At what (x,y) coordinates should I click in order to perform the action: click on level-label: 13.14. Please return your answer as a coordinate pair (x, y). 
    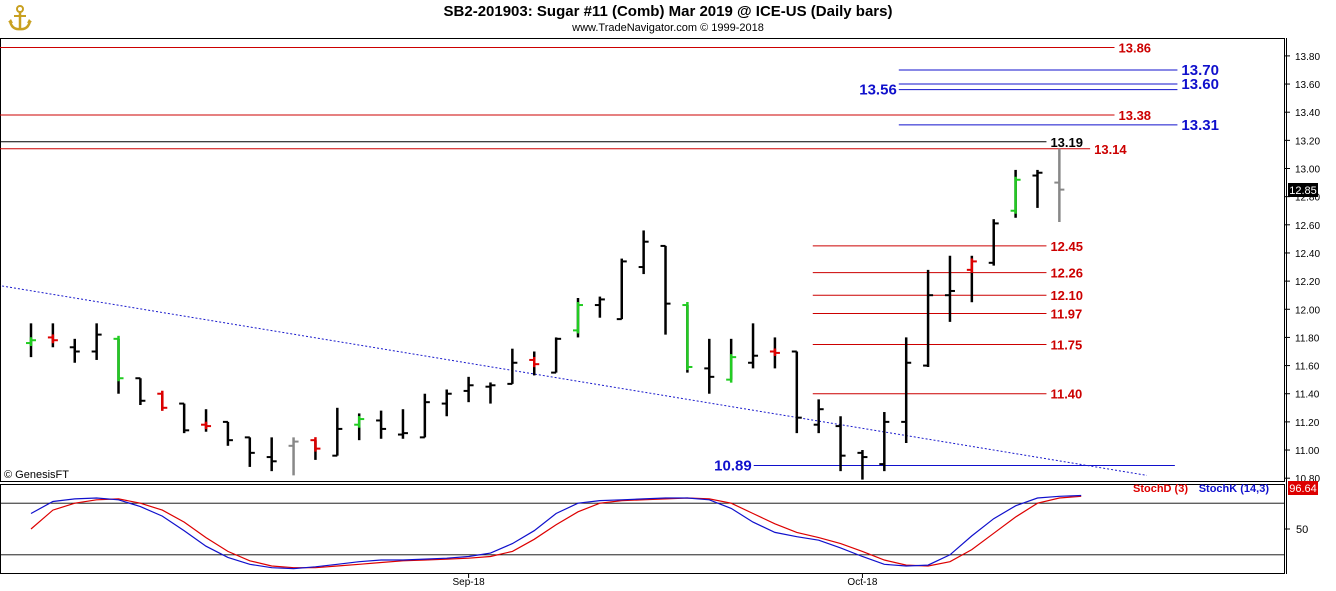
    Looking at the image, I should click on (1110, 149).